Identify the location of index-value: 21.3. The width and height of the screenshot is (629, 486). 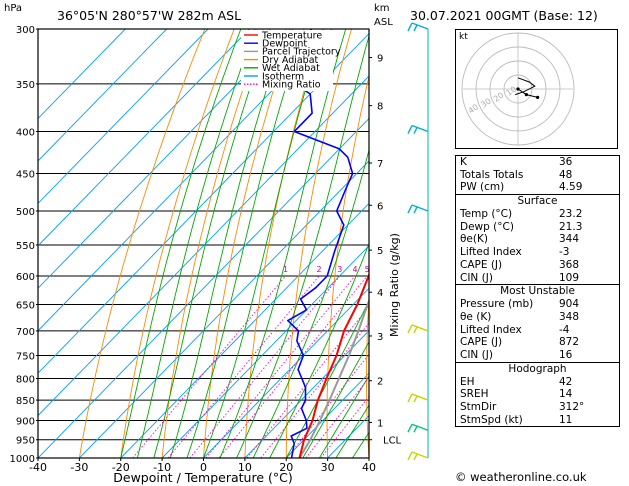
(571, 226).